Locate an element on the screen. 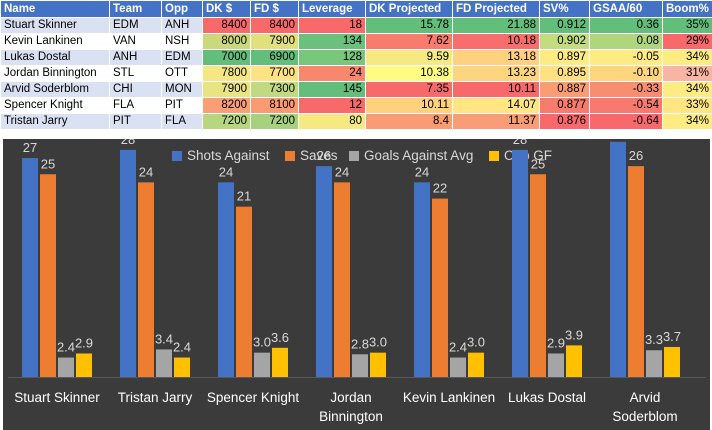 The image size is (712, 430). data-label-3-3: 3.0 is located at coordinates (378, 342).